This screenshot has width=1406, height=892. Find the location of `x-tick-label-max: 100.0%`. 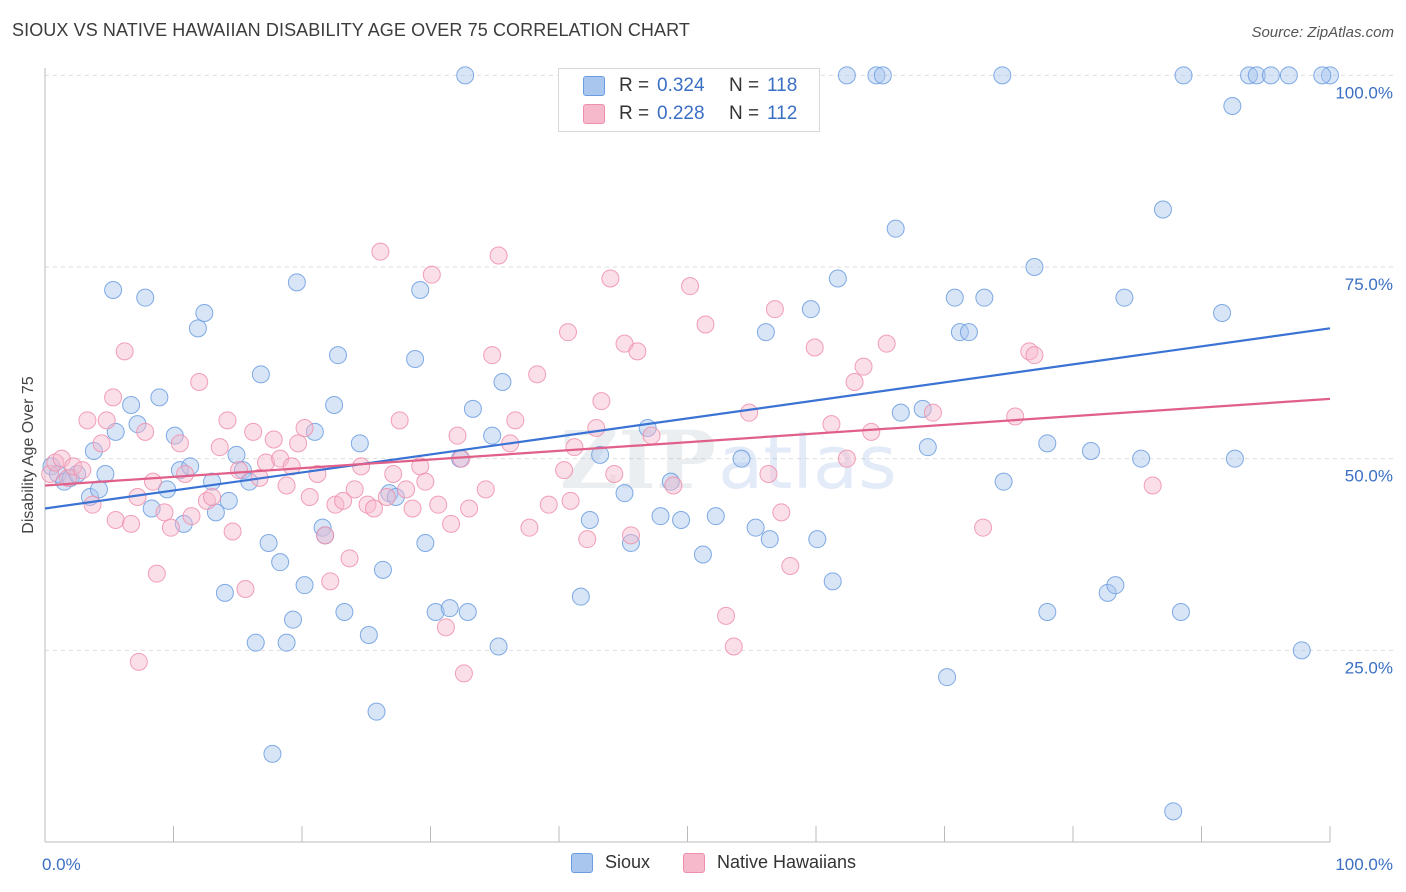

x-tick-label-max: 100.0% is located at coordinates (1364, 864).